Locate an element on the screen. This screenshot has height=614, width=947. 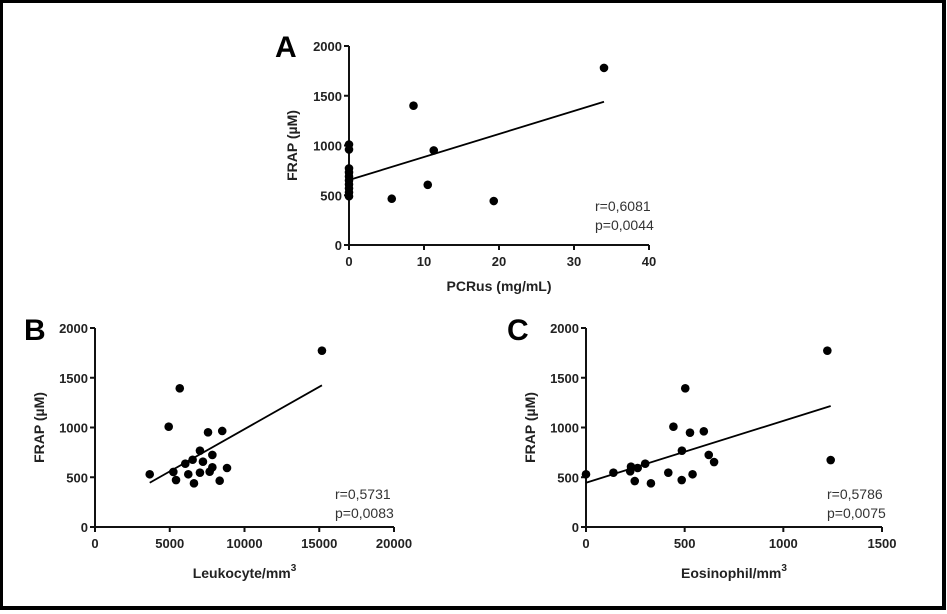
r-value-annotation: r=0,6081 is located at coordinates (623, 206).